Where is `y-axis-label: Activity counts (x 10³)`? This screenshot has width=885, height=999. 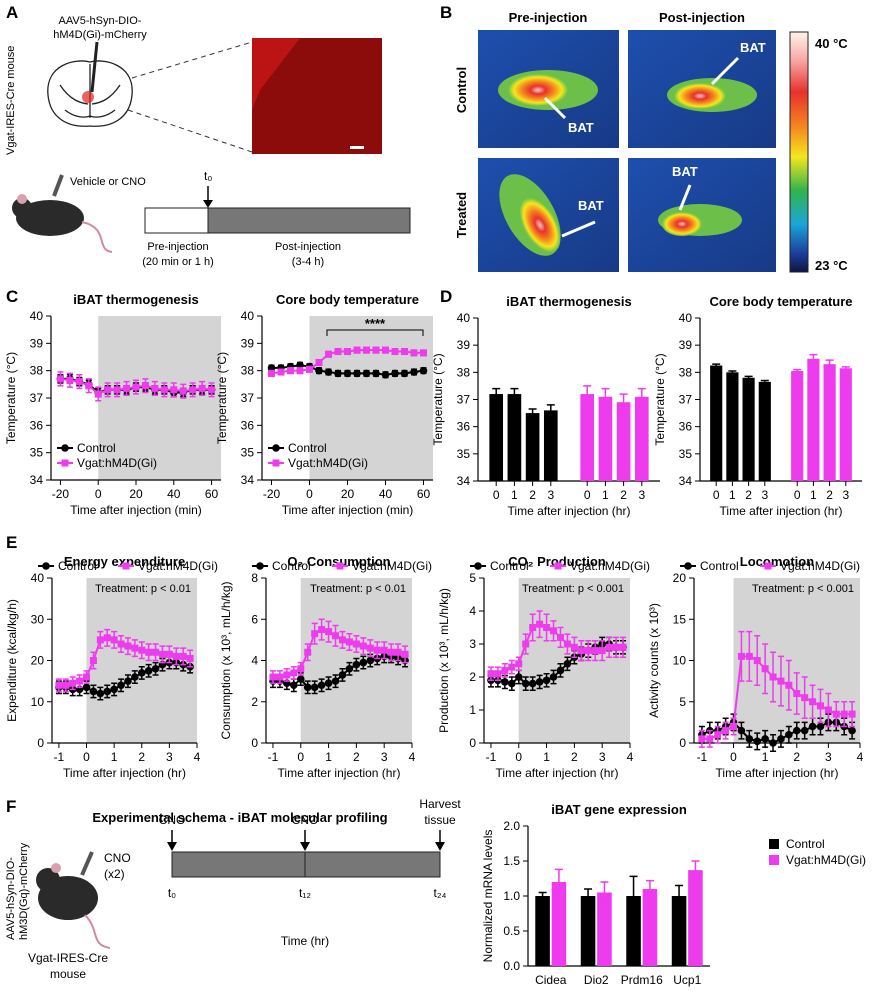 y-axis-label: Activity counts (x 10³) is located at coordinates (654, 660).